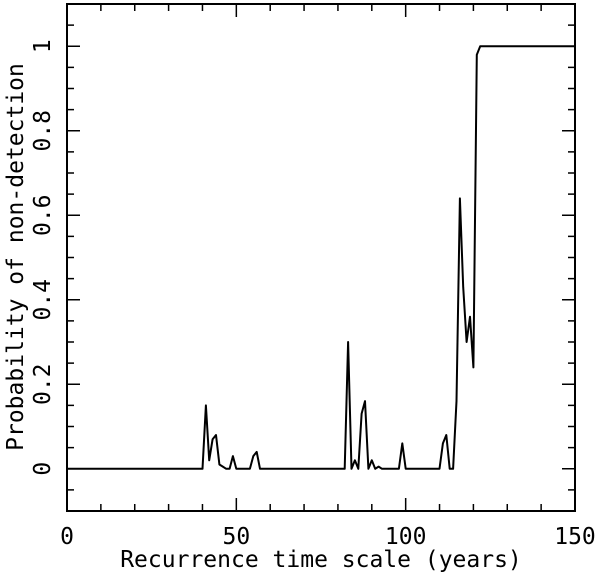 The image size is (600, 579). Describe the element at coordinates (67, 537) in the screenshot. I see `x-tick-label: 0` at that location.